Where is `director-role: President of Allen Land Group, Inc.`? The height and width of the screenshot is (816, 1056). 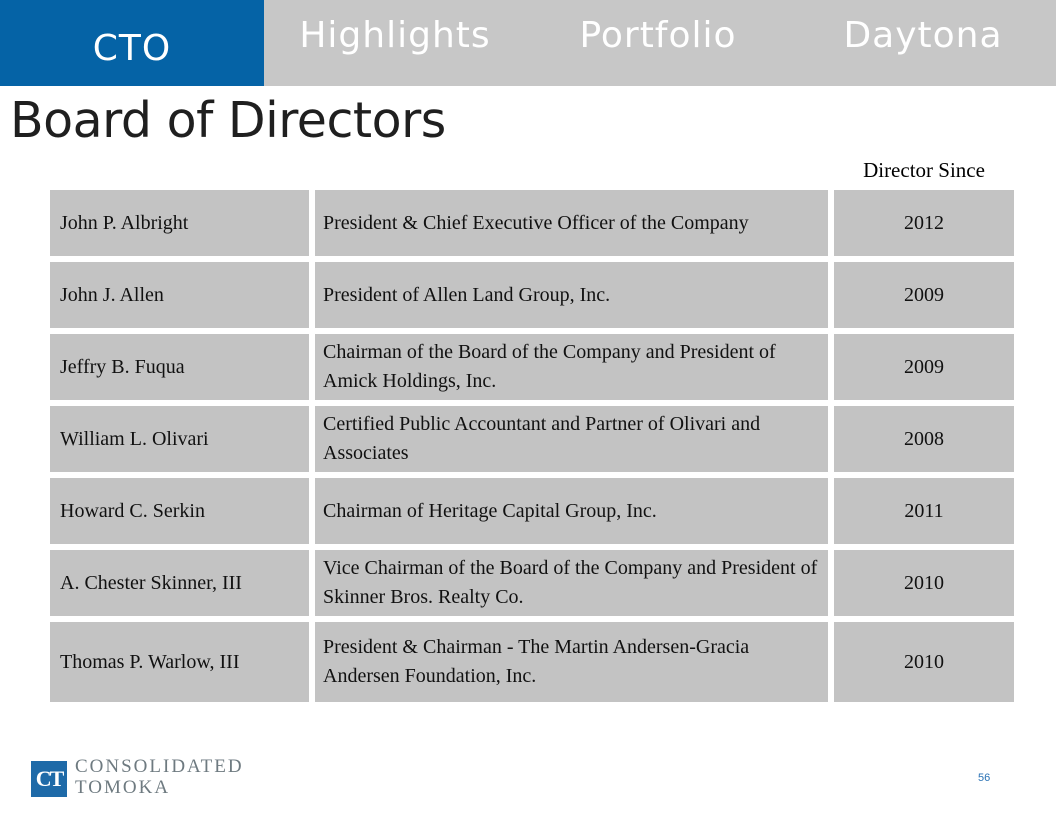 director-role: President of Allen Land Group, Inc. is located at coordinates (571, 295).